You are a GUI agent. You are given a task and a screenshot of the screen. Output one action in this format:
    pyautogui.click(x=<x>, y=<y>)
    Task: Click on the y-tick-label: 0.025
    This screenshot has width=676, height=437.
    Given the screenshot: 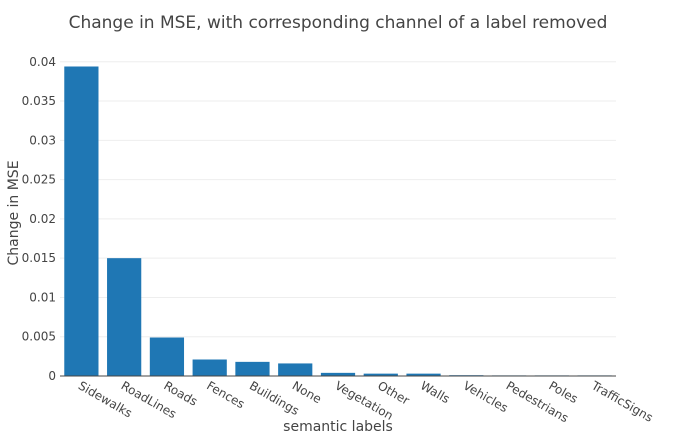 What is the action you would take?
    pyautogui.click(x=39, y=180)
    